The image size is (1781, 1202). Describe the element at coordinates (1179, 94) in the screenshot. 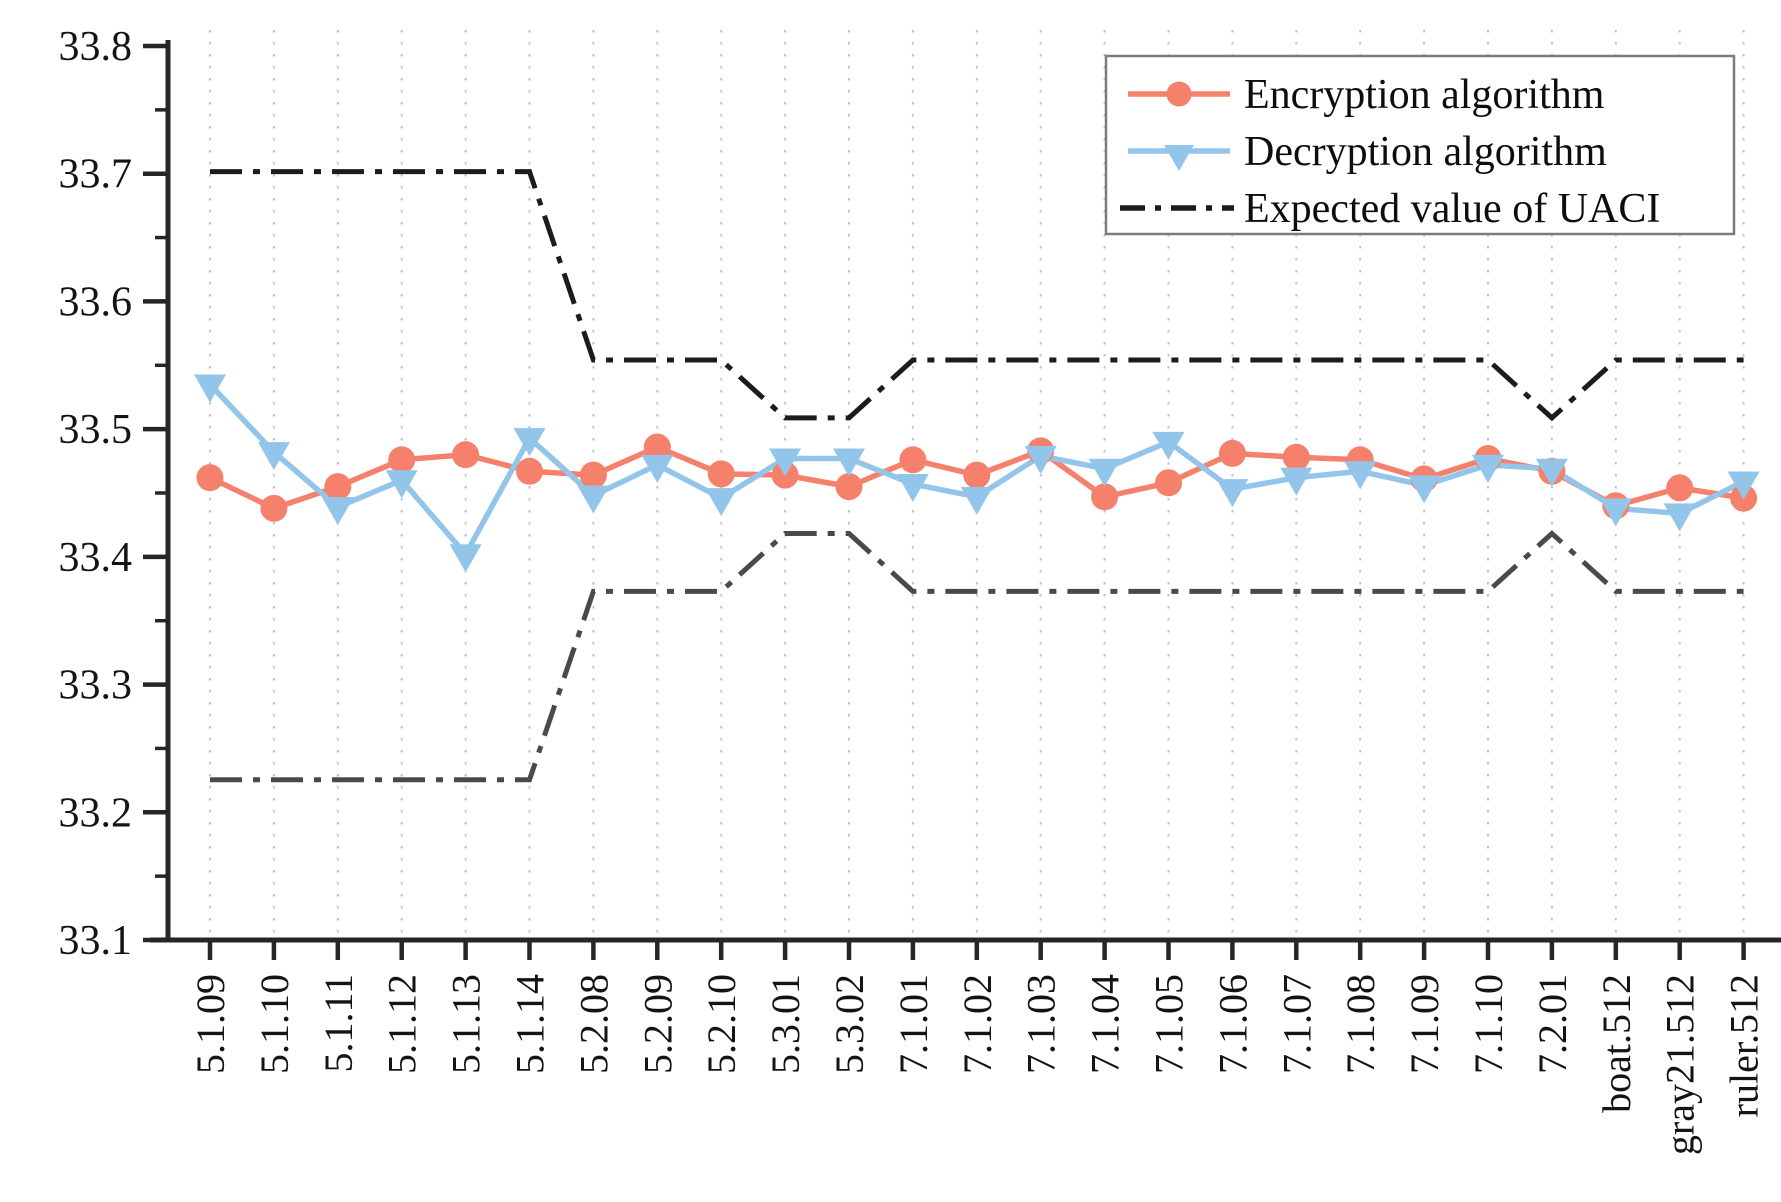

I see `encryption-marker-icon` at that location.